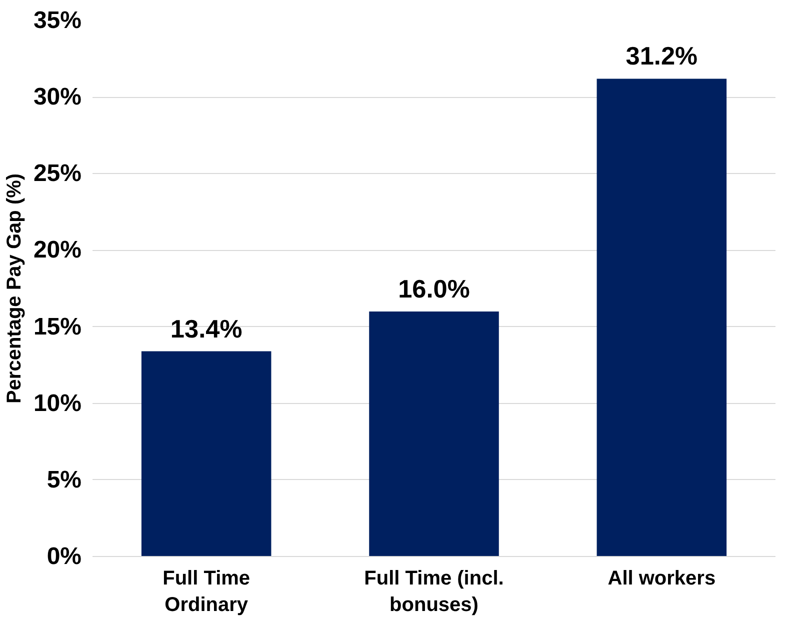 The image size is (795, 618). Describe the element at coordinates (64, 480) in the screenshot. I see `y-tick-label: 5%` at that location.